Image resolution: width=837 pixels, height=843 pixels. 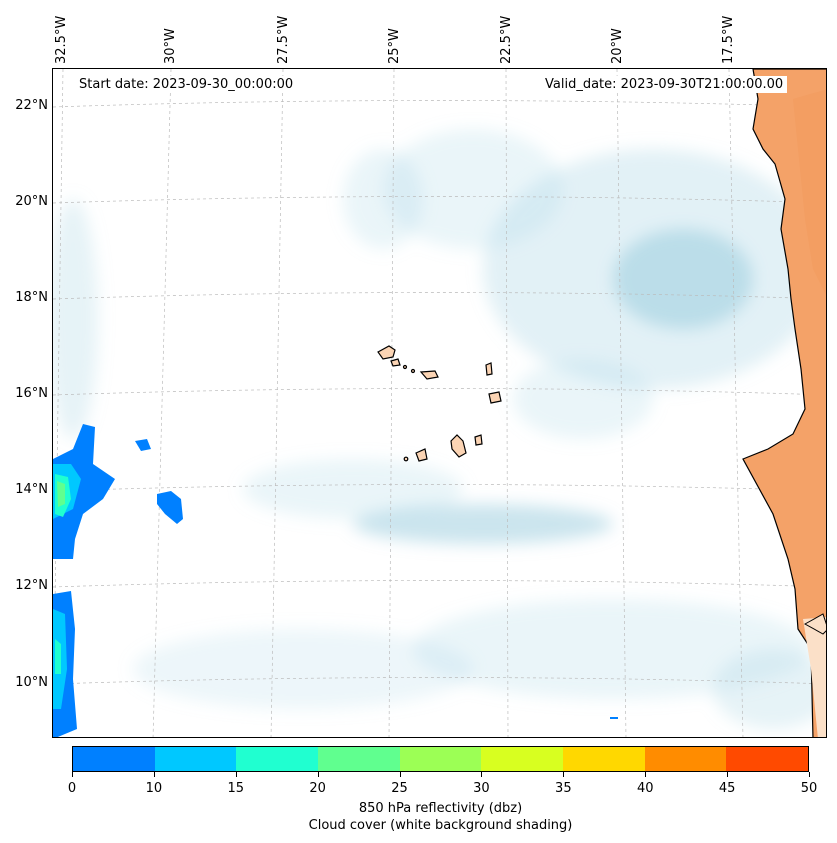 I want to click on lon-label: 30°W, so click(x=170, y=46).